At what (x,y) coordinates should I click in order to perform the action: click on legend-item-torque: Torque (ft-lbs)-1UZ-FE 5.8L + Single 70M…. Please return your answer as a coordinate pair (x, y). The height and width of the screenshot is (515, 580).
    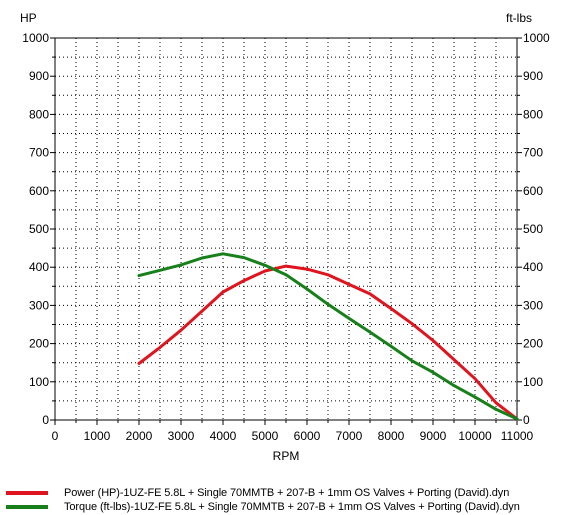
    Looking at the image, I should click on (291, 507).